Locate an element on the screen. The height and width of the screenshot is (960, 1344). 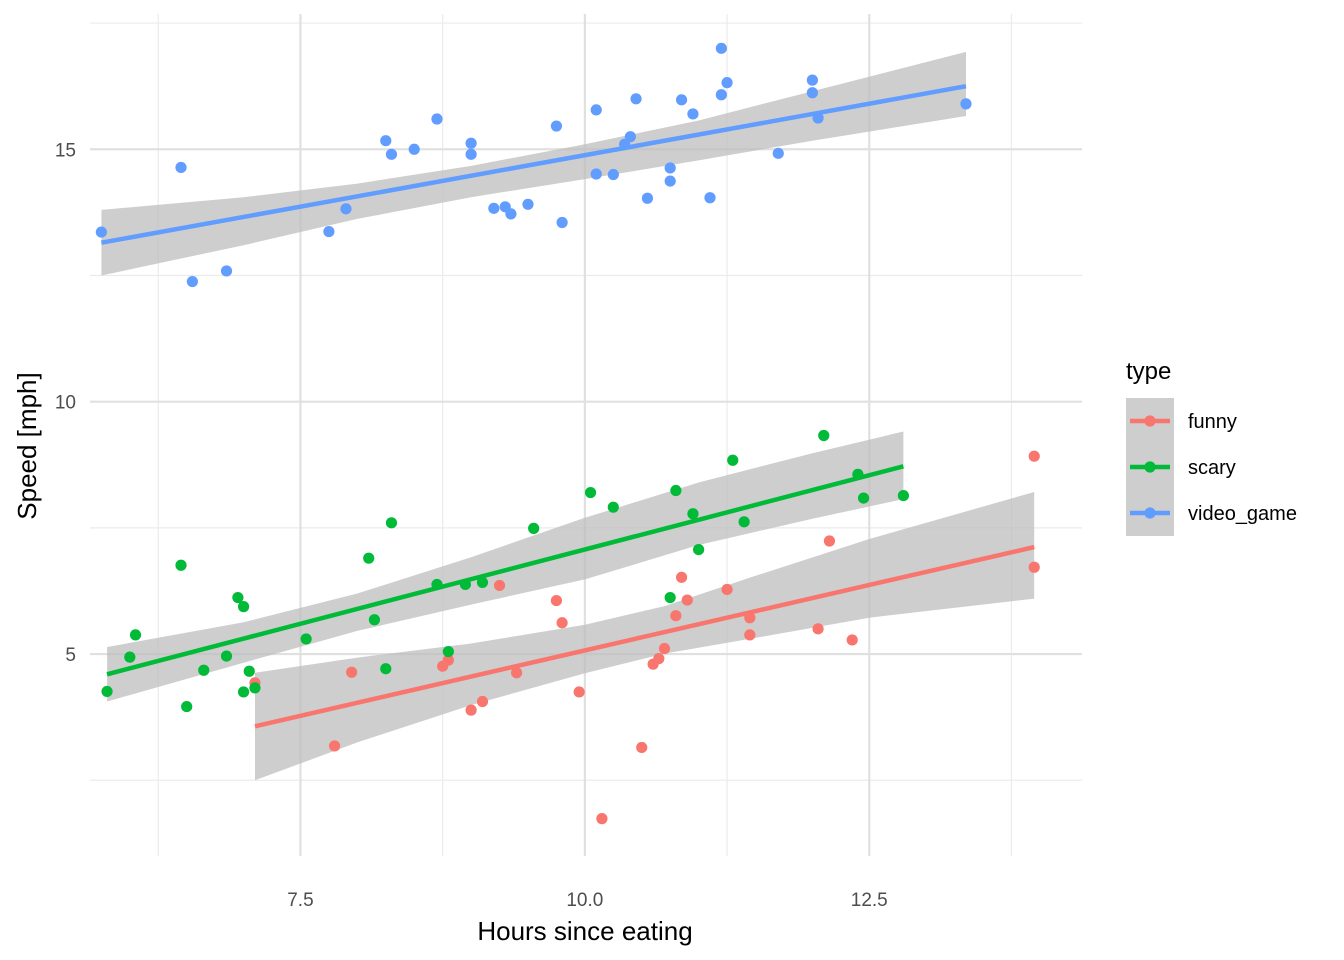
y-axis-title: Speed [mph] is located at coordinates (27, 445).